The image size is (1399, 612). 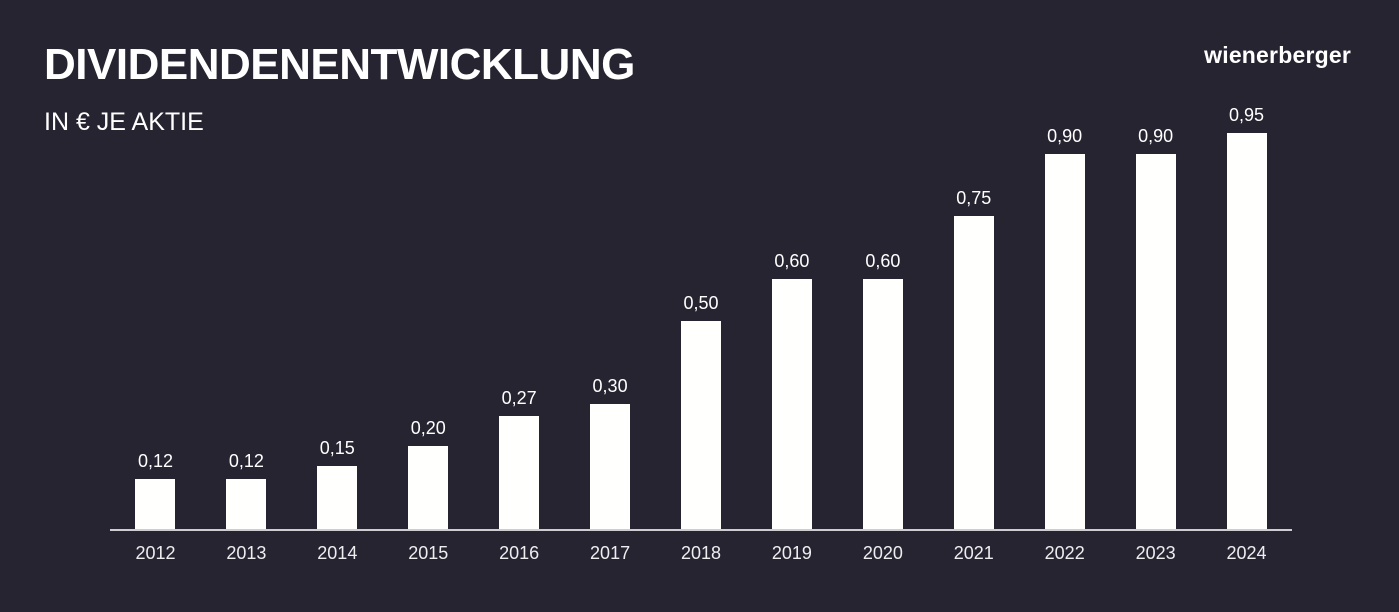 What do you see at coordinates (882, 553) in the screenshot?
I see `x-axis-tick-2020: 2020` at bounding box center [882, 553].